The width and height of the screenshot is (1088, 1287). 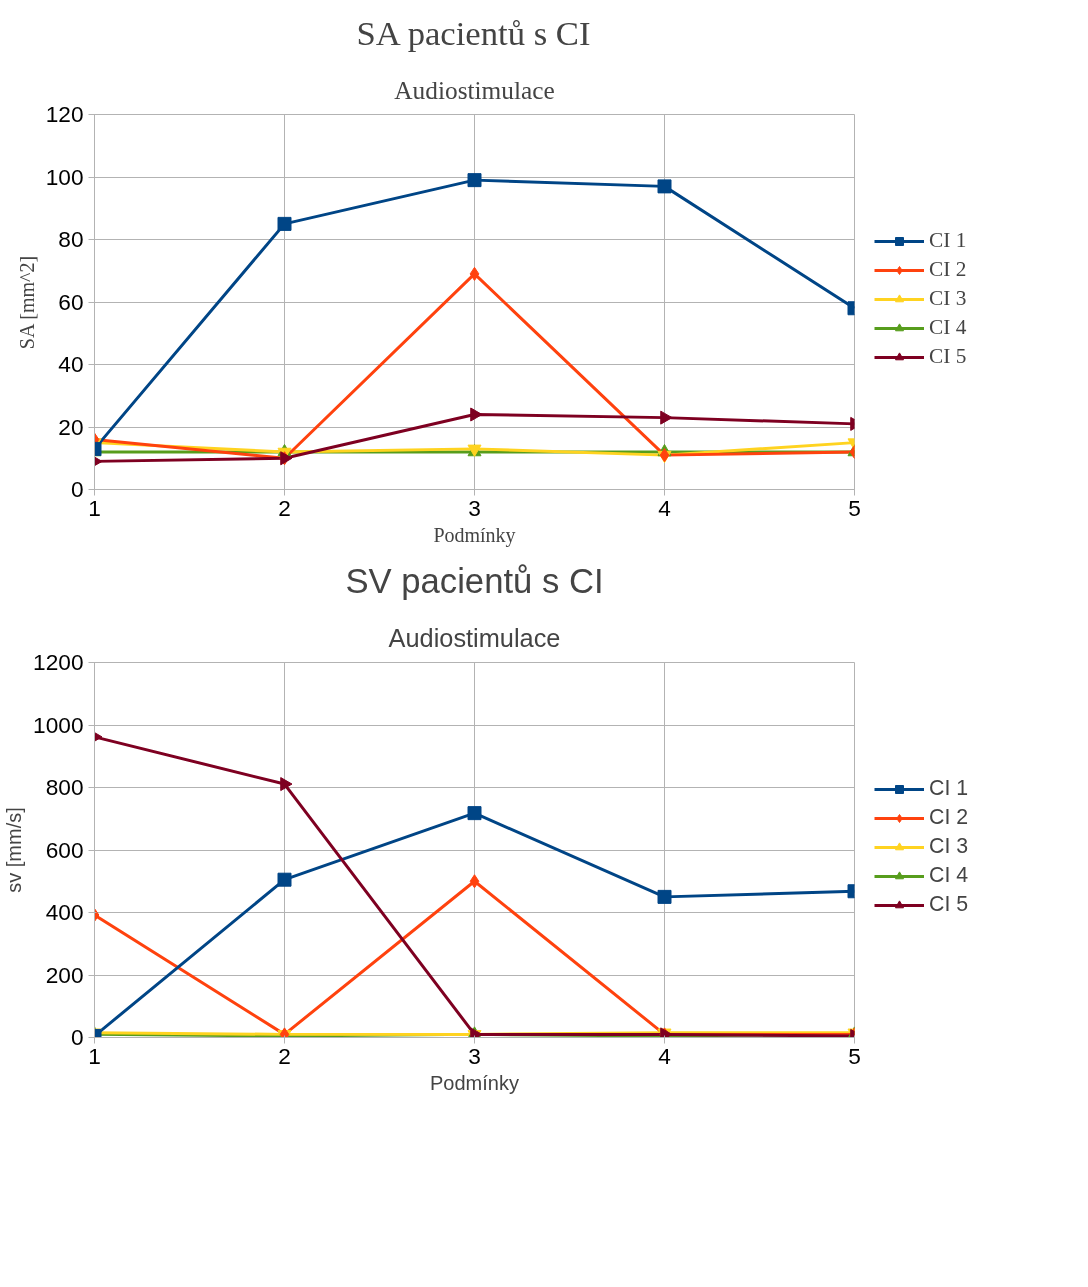 I want to click on chart-title: SV pacientů s CI, so click(x=474, y=580).